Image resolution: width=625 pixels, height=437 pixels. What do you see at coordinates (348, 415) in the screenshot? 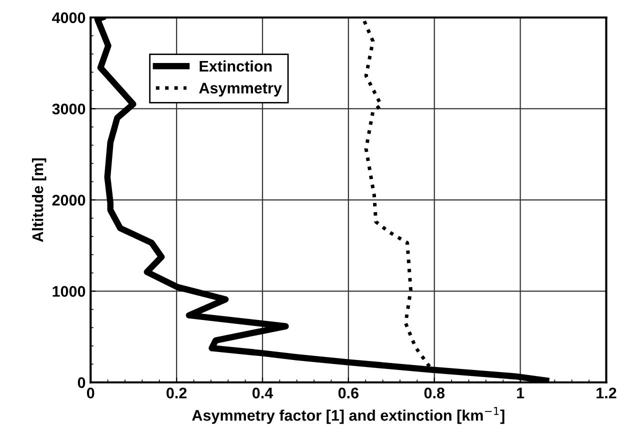
I see `x-axis-title: Asymmetry factor [1] and extinction [km$^{−1}$]` at bounding box center [348, 415].